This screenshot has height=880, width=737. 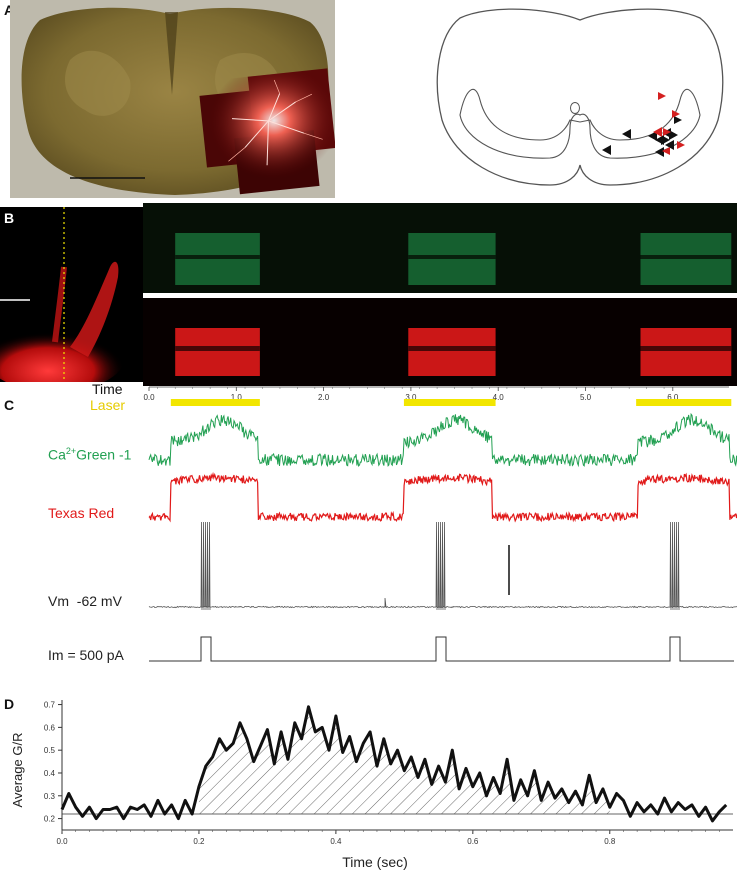 What do you see at coordinates (107, 389) in the screenshot?
I see `time-label: Time` at bounding box center [107, 389].